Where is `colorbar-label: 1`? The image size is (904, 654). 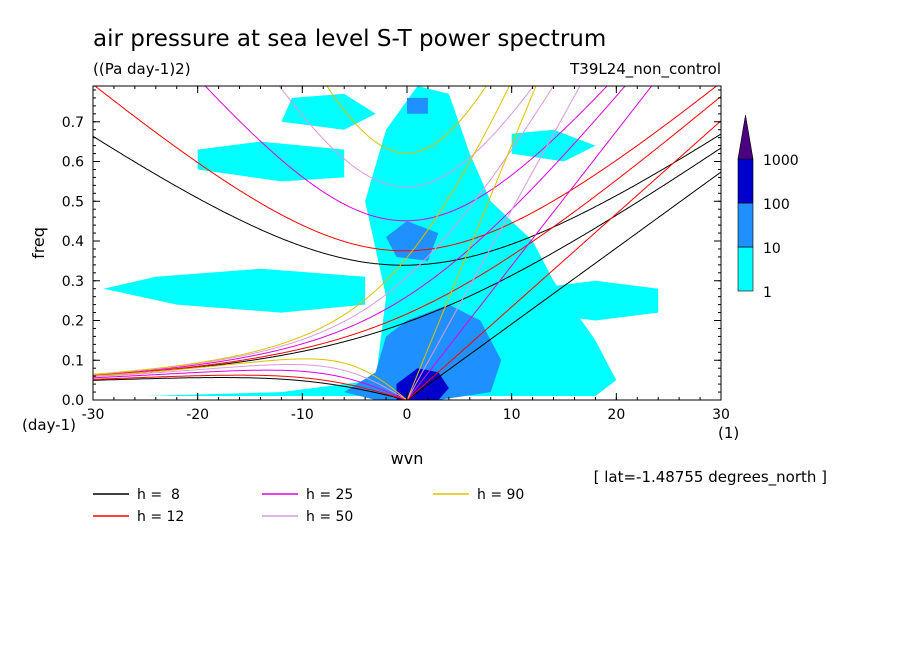
colorbar-label: 1 is located at coordinates (767, 293).